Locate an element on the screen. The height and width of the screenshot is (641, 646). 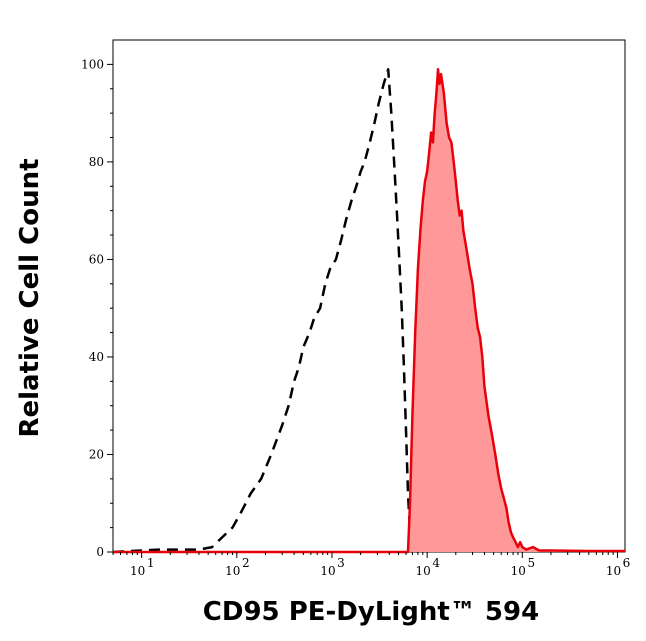
x-tick-label-3: 10 is located at coordinates (422, 571).